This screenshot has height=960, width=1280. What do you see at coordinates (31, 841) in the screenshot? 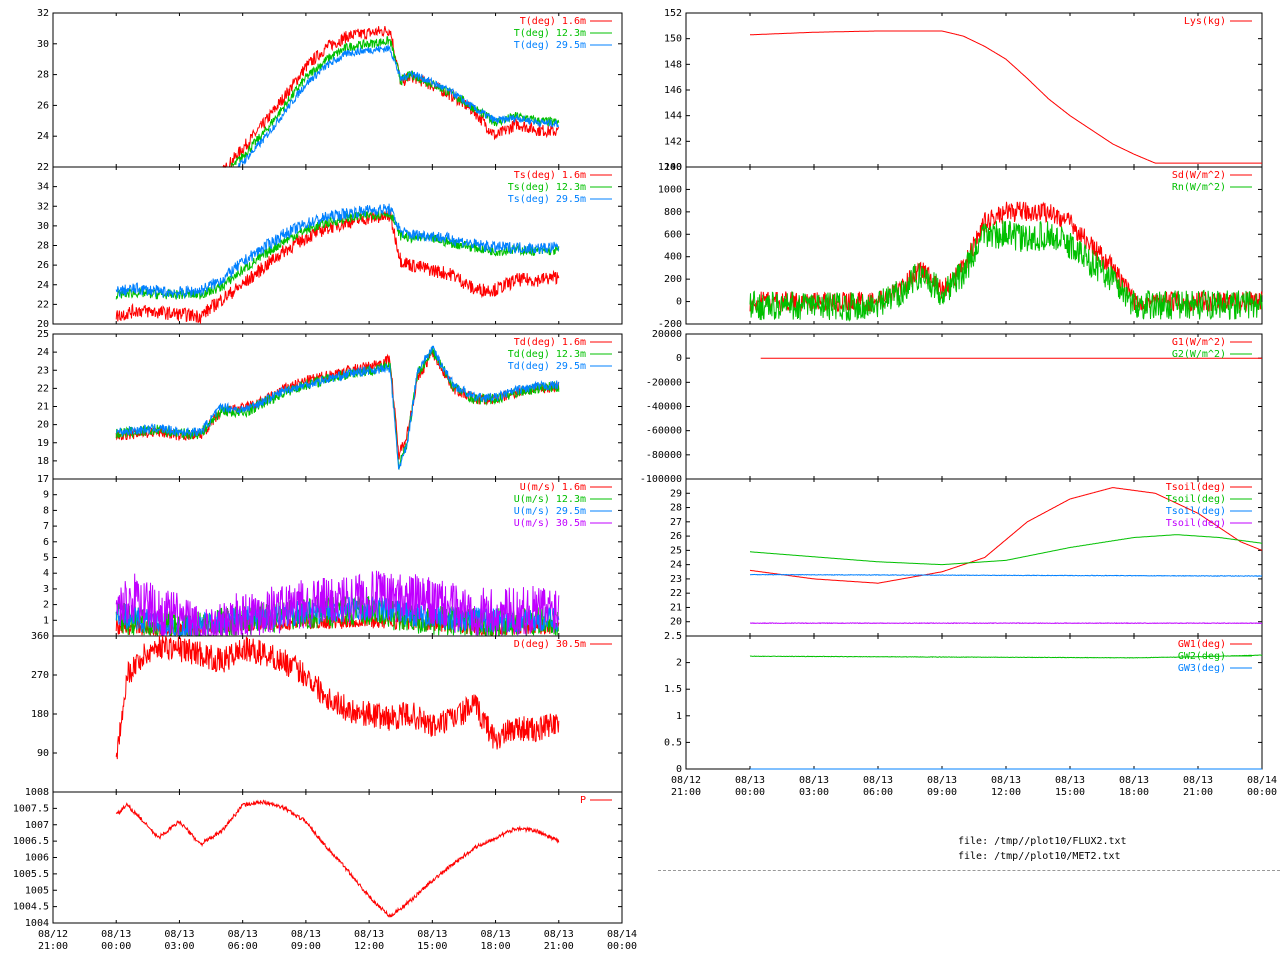
I see `y-tick-label: 1006.5` at bounding box center [31, 841].